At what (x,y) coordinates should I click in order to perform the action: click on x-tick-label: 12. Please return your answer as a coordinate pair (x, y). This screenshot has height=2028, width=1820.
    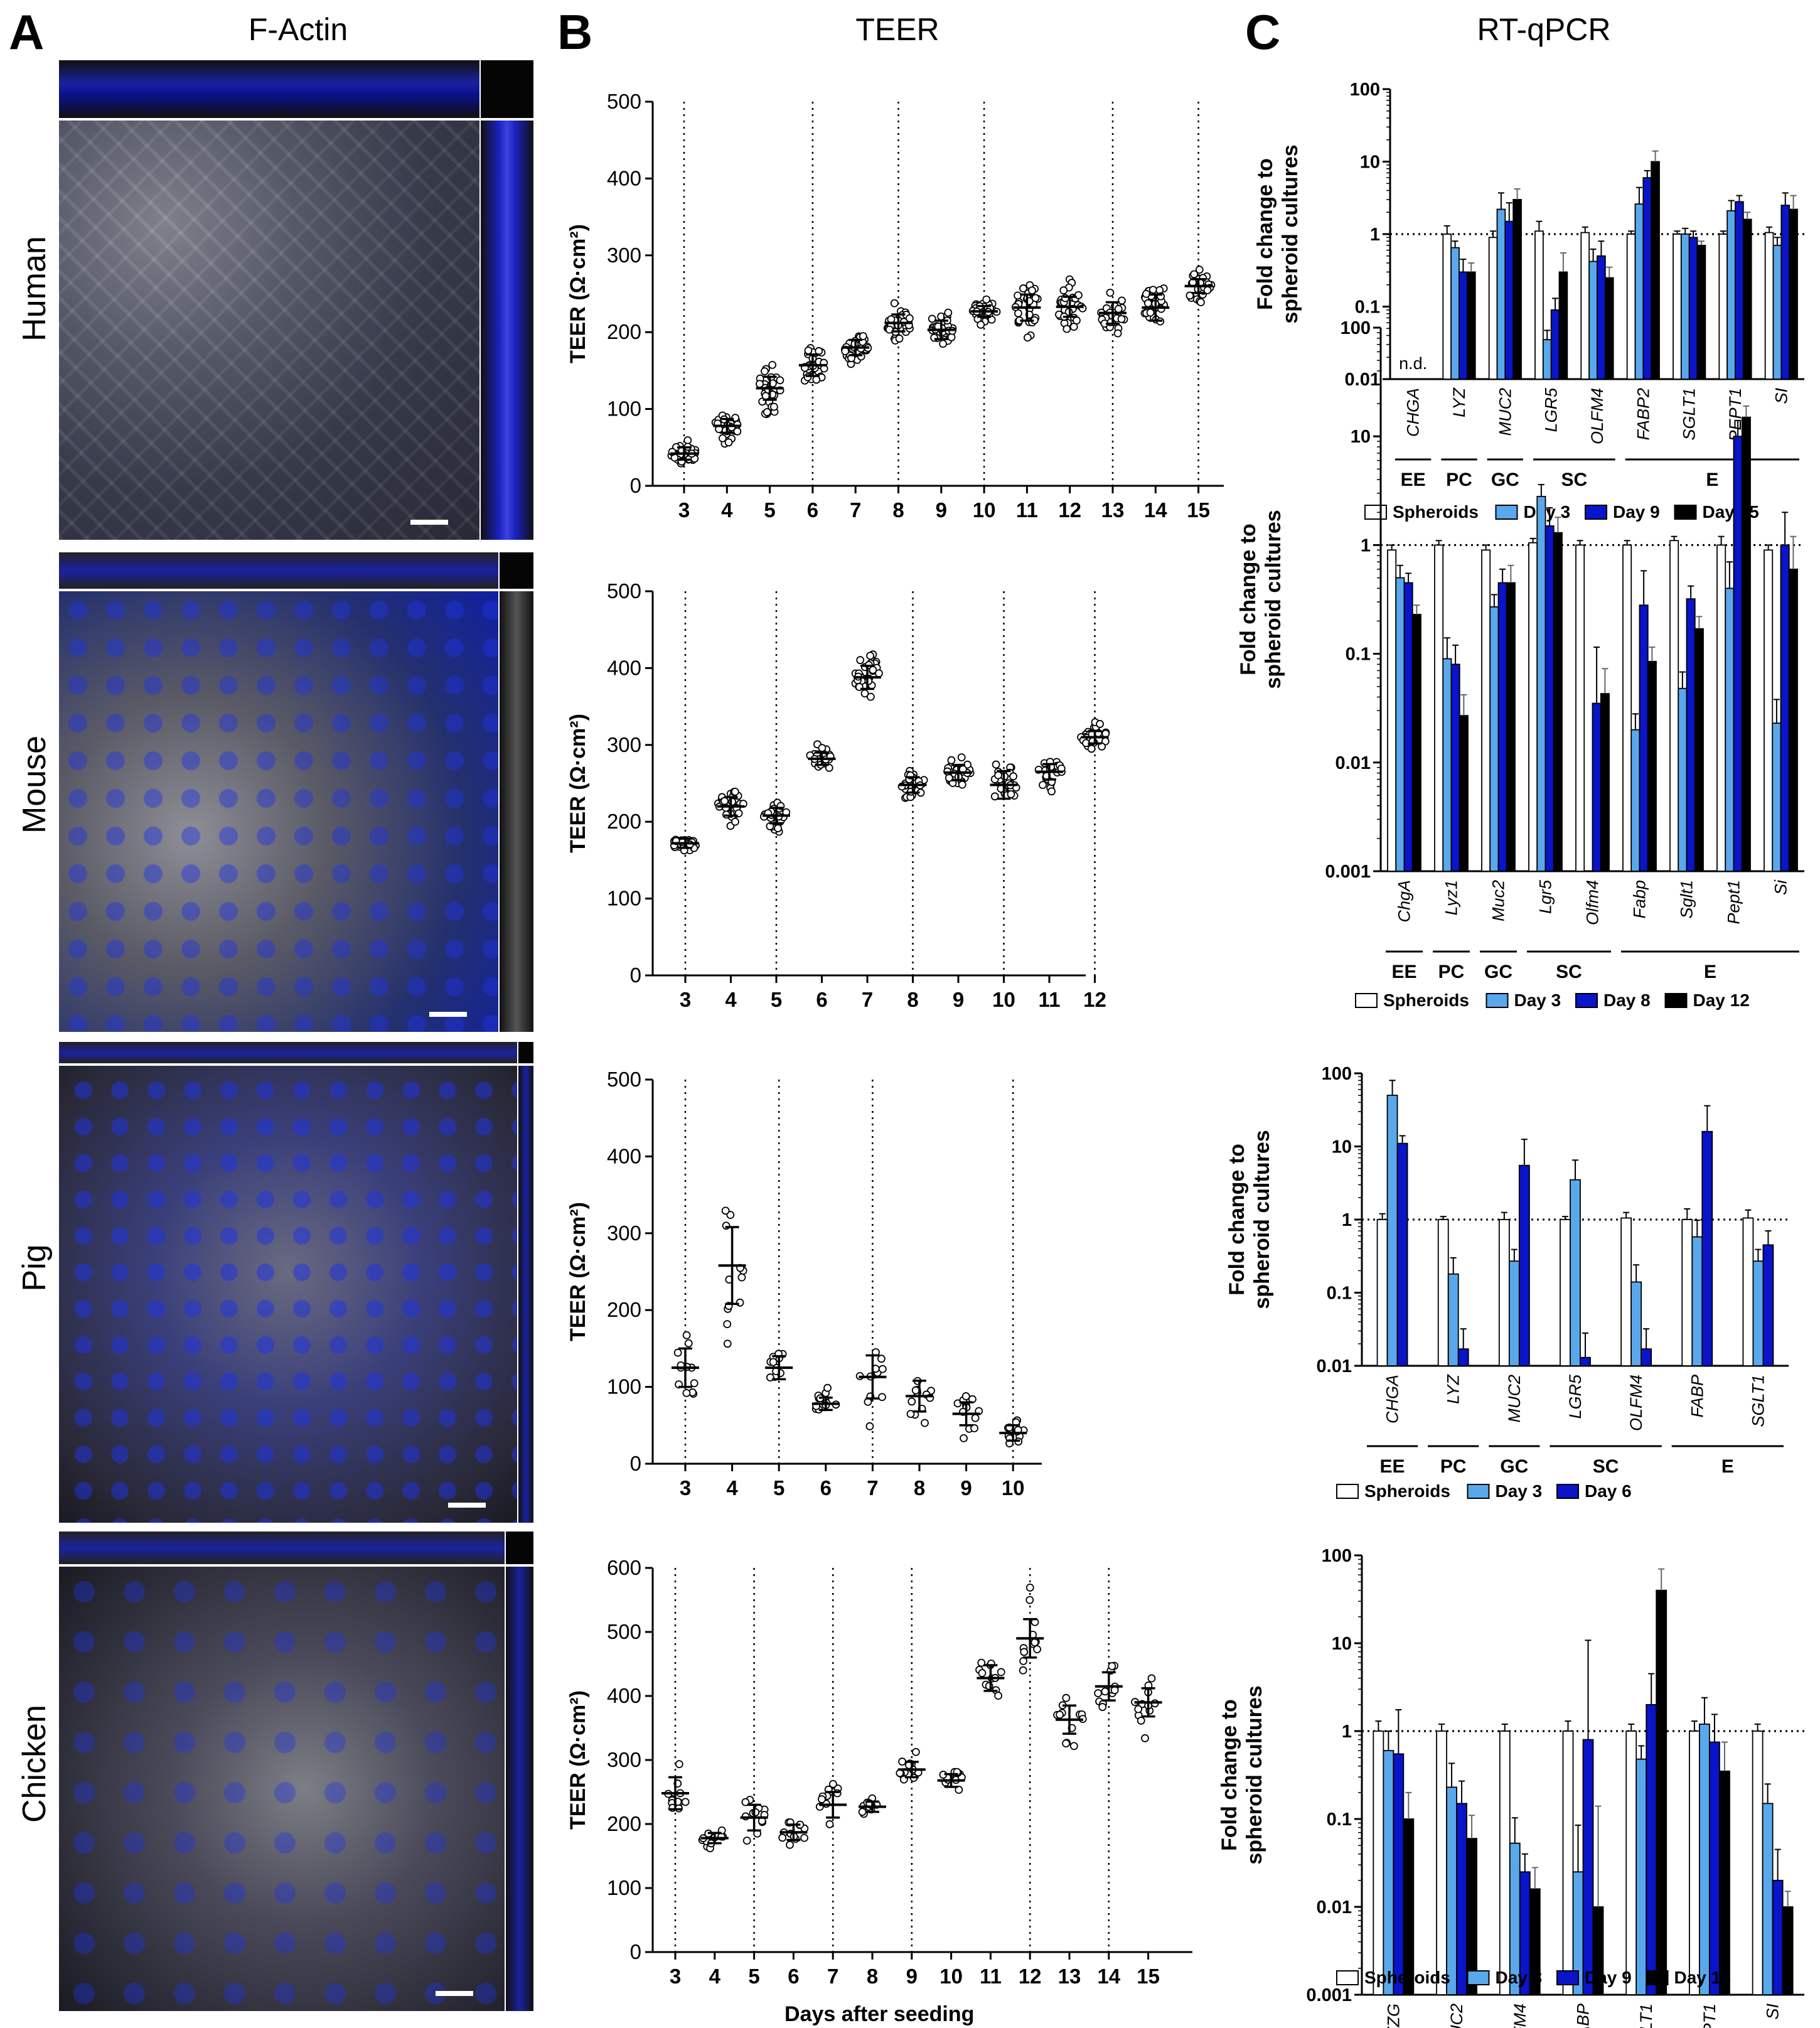
    Looking at the image, I should click on (1069, 510).